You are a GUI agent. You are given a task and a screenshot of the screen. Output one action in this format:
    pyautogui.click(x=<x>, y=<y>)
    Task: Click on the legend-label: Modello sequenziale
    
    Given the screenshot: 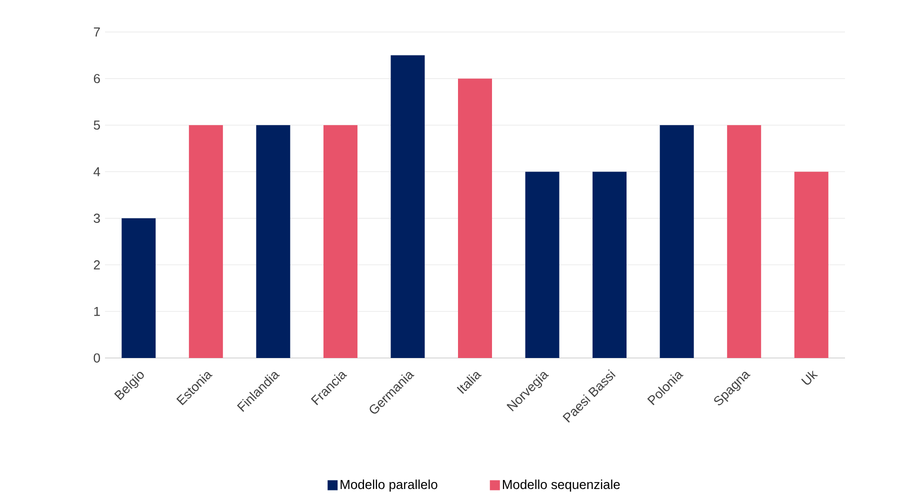 What is the action you would take?
    pyautogui.click(x=561, y=486)
    